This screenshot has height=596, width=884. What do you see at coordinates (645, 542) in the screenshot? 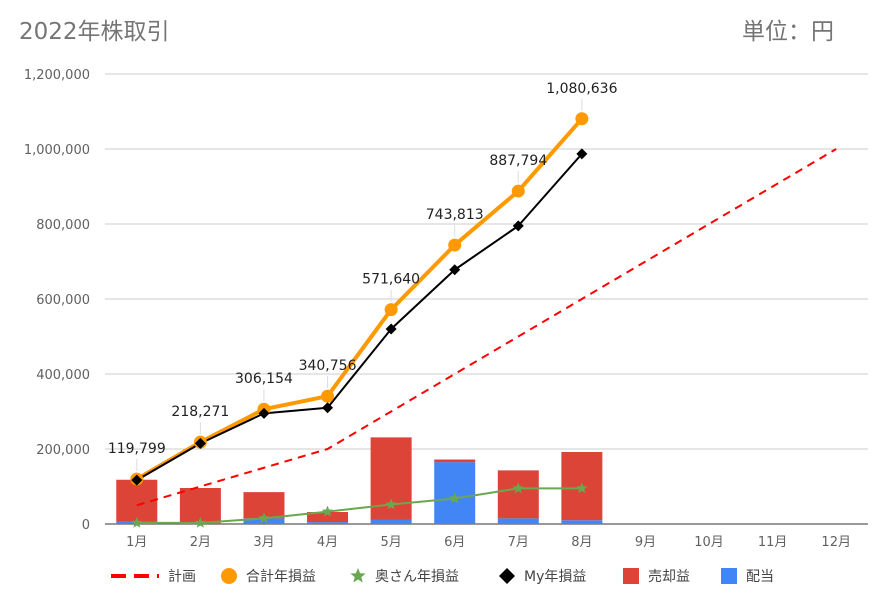
I see `x-tick-label: 9月` at bounding box center [645, 542].